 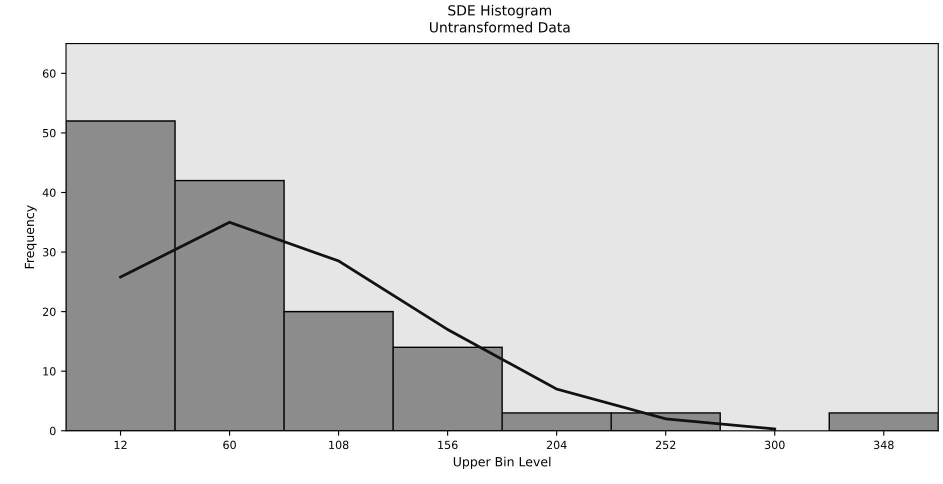 What do you see at coordinates (448, 445) in the screenshot?
I see `x-tick-label: 156` at bounding box center [448, 445].